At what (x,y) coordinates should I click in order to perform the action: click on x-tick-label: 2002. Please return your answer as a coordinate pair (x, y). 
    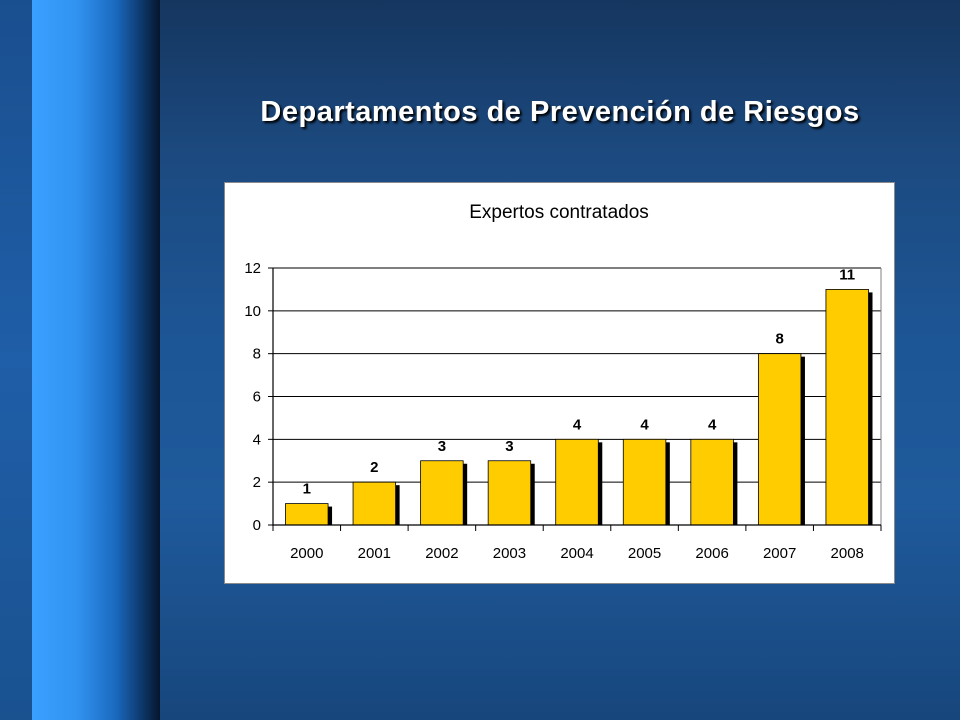
    Looking at the image, I should click on (441, 553).